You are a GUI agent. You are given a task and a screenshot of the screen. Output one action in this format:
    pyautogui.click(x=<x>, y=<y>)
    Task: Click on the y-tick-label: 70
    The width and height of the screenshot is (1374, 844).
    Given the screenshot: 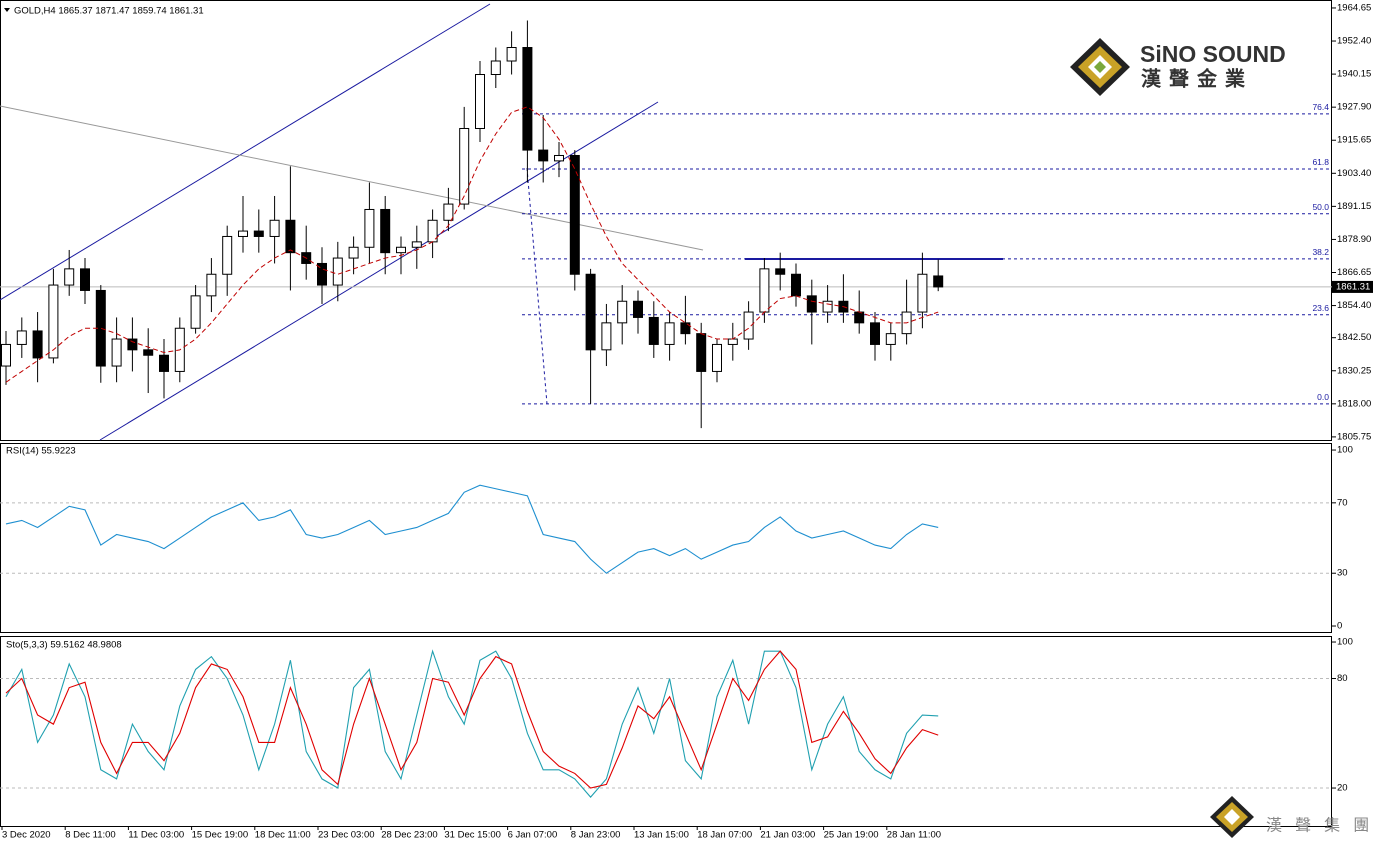 What is the action you would take?
    pyautogui.click(x=1342, y=502)
    